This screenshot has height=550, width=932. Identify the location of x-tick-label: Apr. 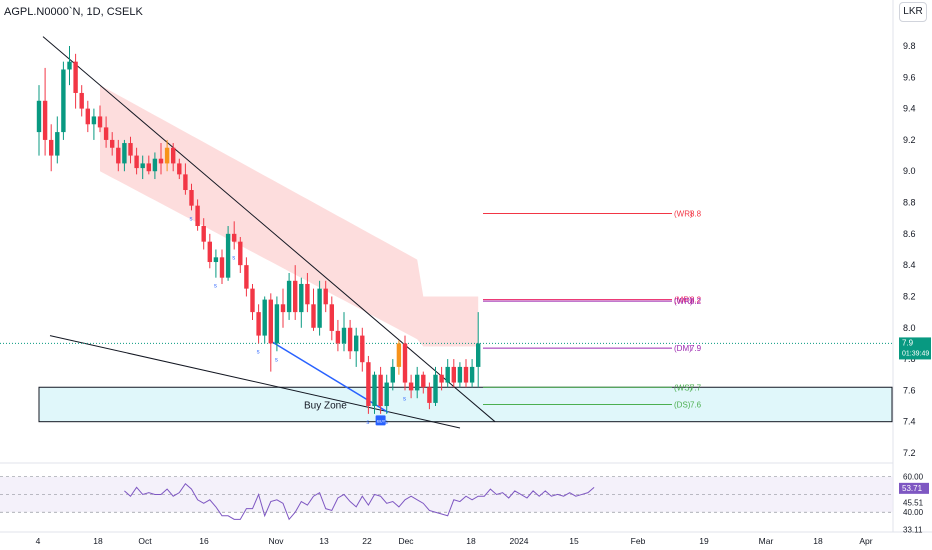
(865, 541).